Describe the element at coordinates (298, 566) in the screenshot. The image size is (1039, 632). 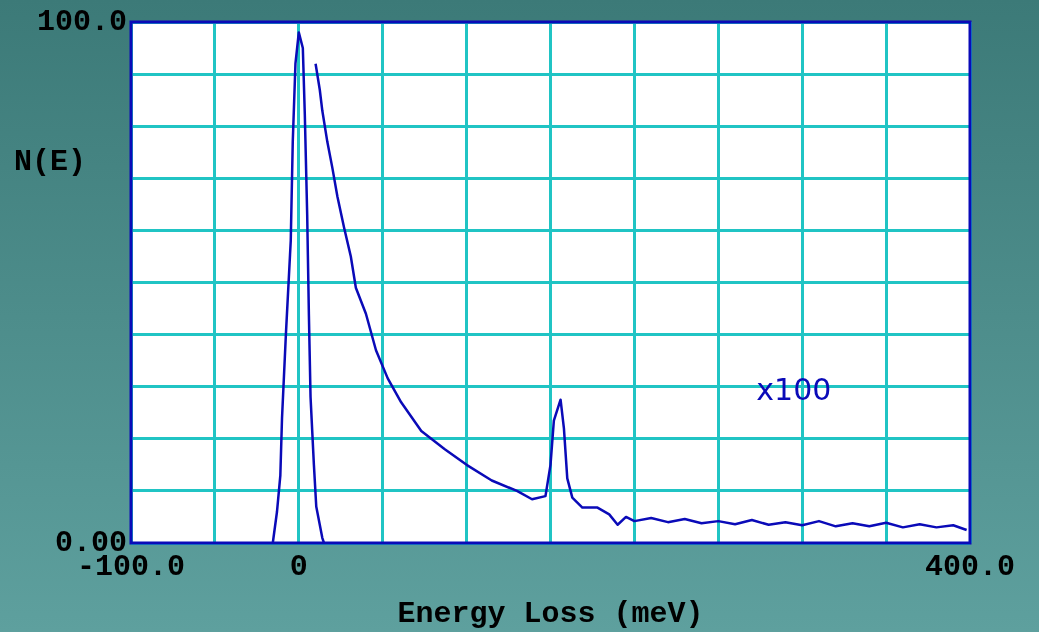
I see `x-tick-label: 0` at that location.